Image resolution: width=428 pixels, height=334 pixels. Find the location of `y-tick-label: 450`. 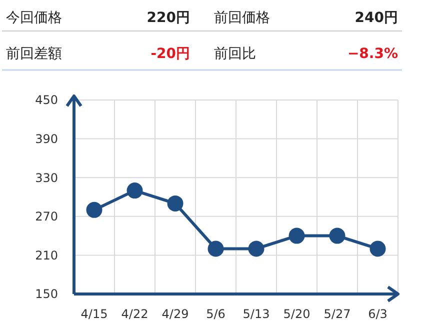

y-tick-label: 450 is located at coordinates (46, 100).